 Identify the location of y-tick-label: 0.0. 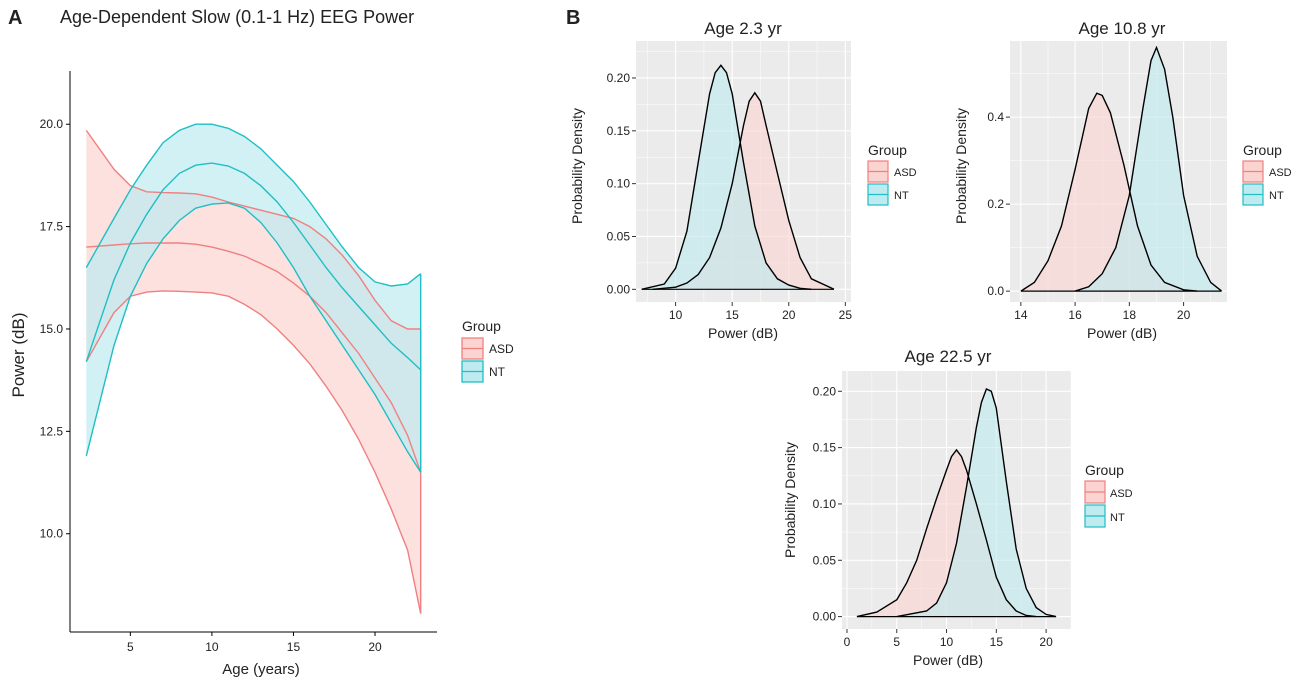
(995, 291).